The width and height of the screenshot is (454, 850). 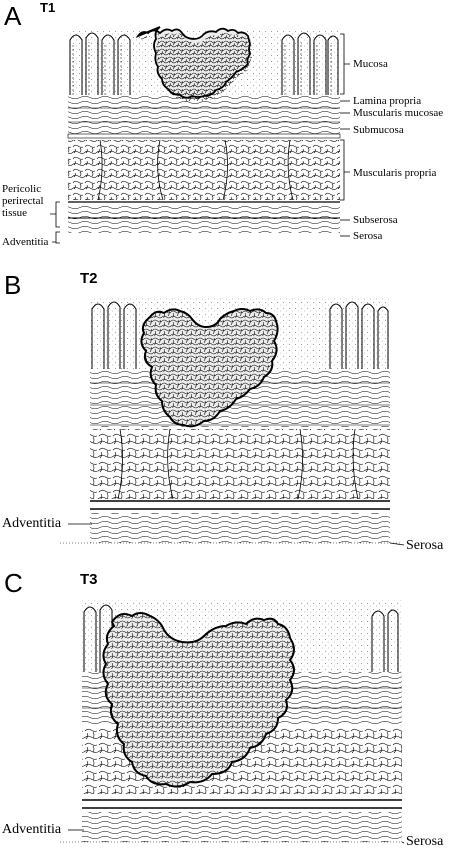 I want to click on panel-letter: C, so click(x=13, y=583).